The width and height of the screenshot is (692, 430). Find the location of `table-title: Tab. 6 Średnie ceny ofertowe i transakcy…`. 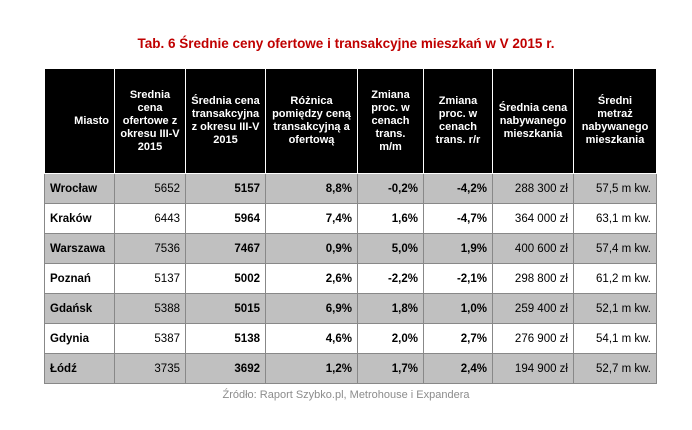

table-title: Tab. 6 Średnie ceny ofertowe i transakcy… is located at coordinates (346, 43).